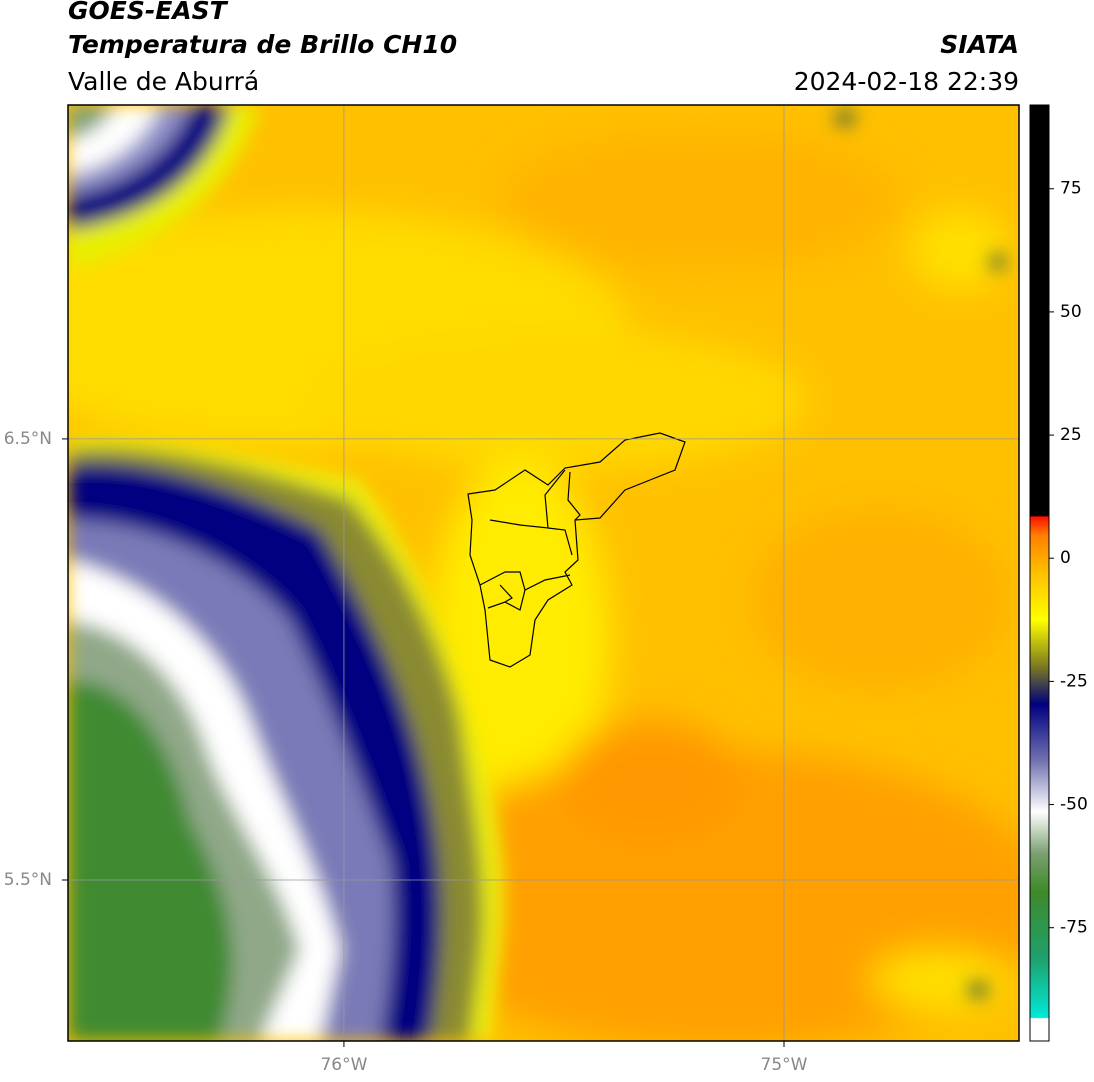 Image resolution: width=1094 pixels, height=1082 pixels. What do you see at coordinates (28, 880) in the screenshot?
I see `y-tick-label: 5.5°N` at bounding box center [28, 880].